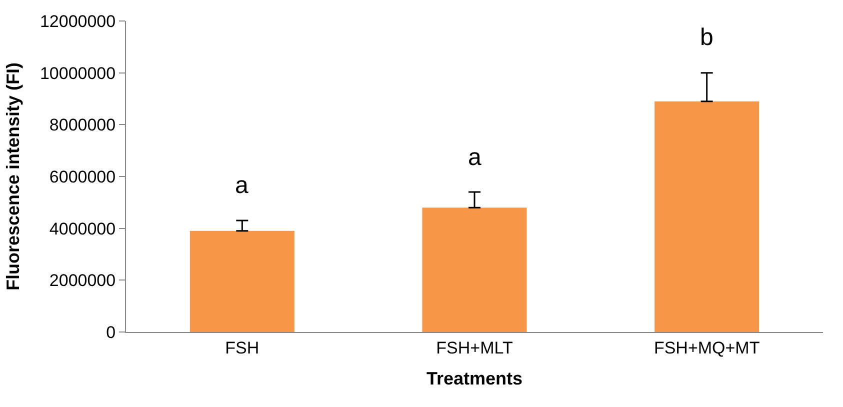 The width and height of the screenshot is (843, 407). Describe the element at coordinates (82, 280) in the screenshot. I see `y-tick-label: 2000000` at that location.